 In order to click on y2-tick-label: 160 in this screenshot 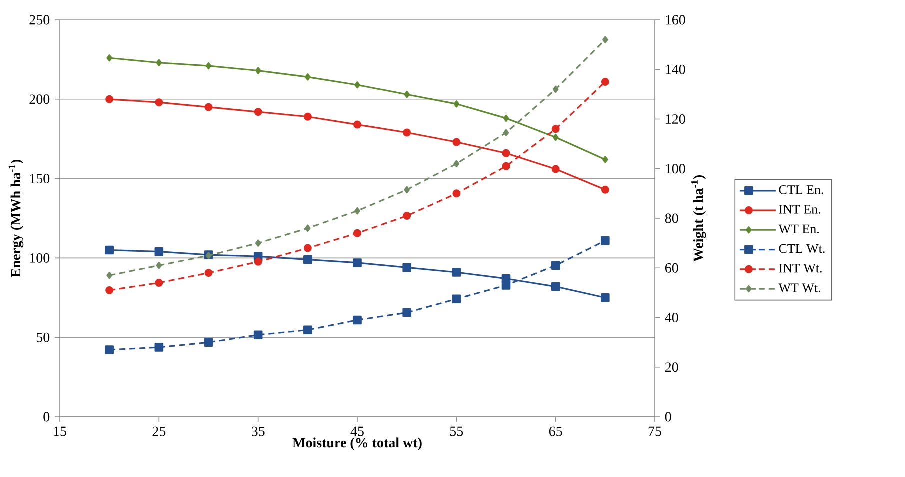, I will do `click(676, 20)`.